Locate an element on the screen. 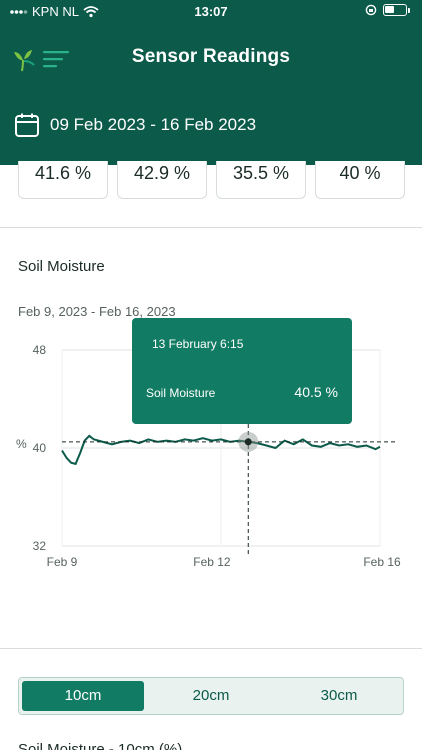 Image resolution: width=422 pixels, height=750 pixels. y-axis-label: % is located at coordinates (21, 444).